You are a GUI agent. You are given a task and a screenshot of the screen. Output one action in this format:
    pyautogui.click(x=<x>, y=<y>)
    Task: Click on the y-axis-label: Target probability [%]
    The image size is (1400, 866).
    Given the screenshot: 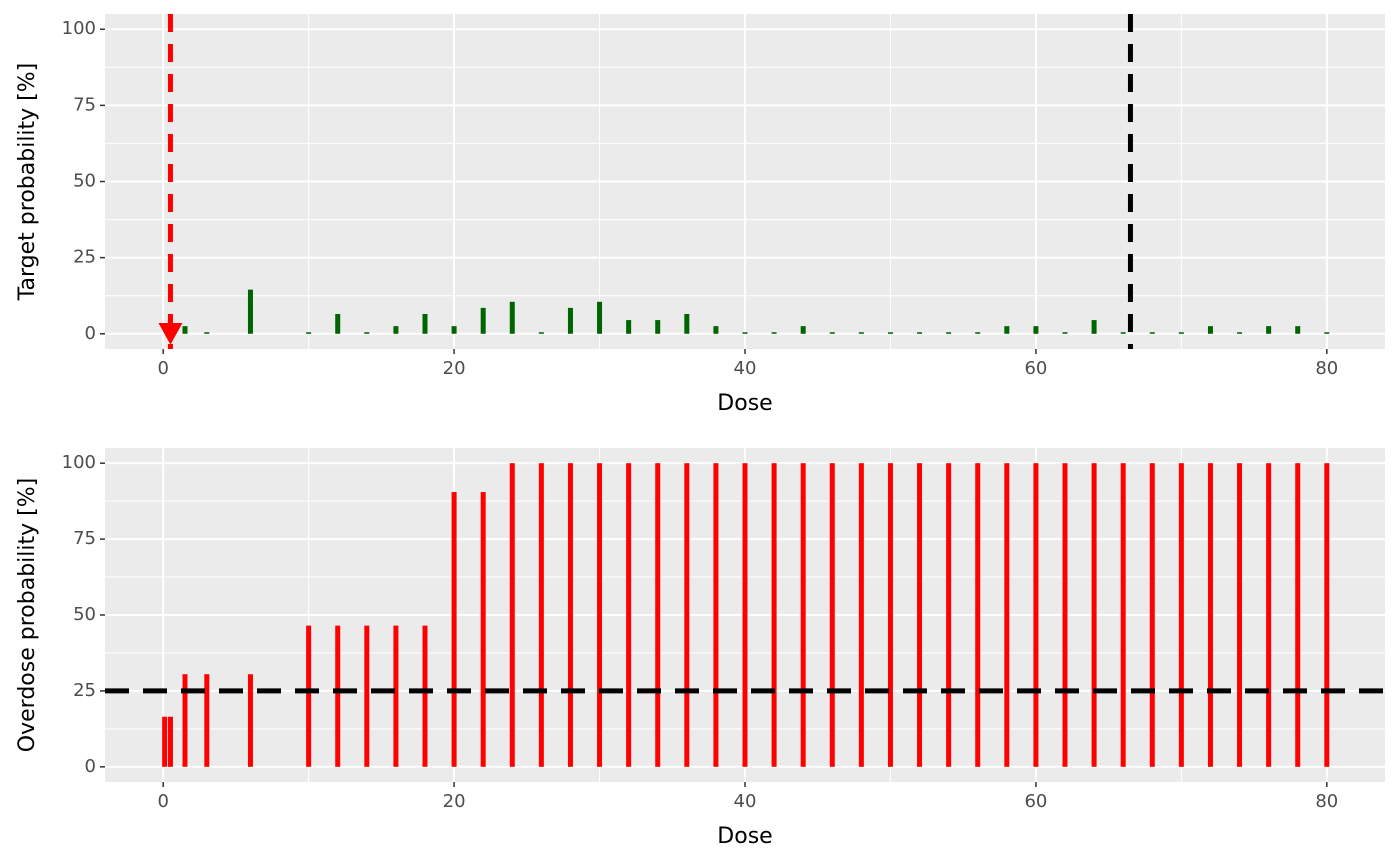 What is the action you would take?
    pyautogui.click(x=27, y=182)
    